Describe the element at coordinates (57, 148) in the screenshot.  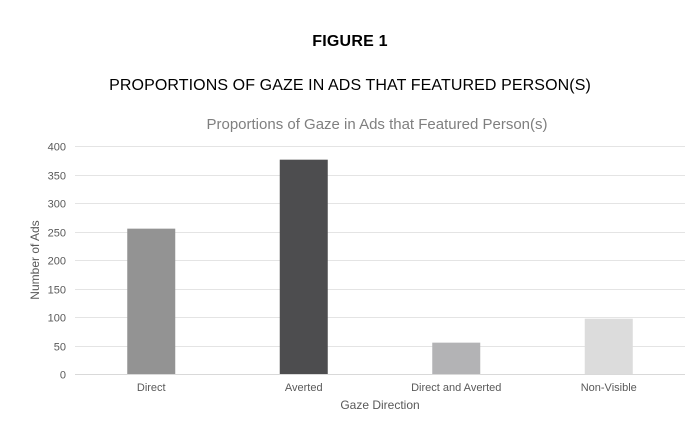
I see `y-tick-label: 400` at that location.